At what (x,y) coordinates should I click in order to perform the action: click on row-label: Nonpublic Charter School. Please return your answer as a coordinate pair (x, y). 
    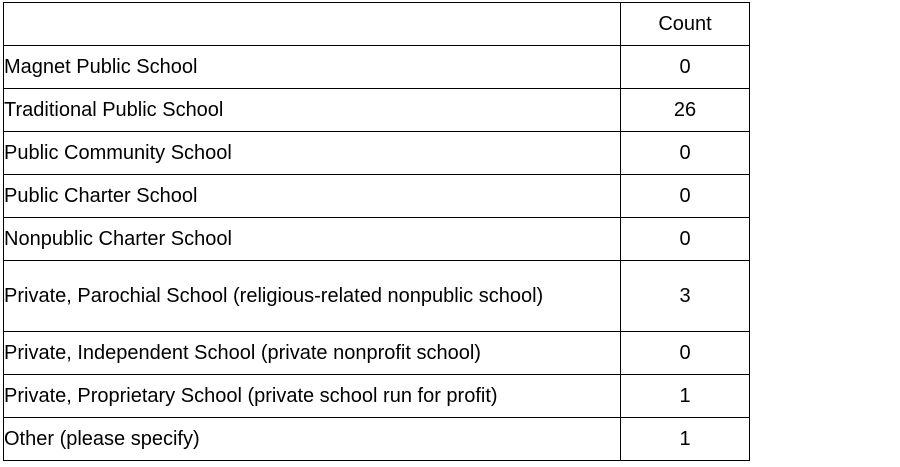
    Looking at the image, I should click on (312, 239).